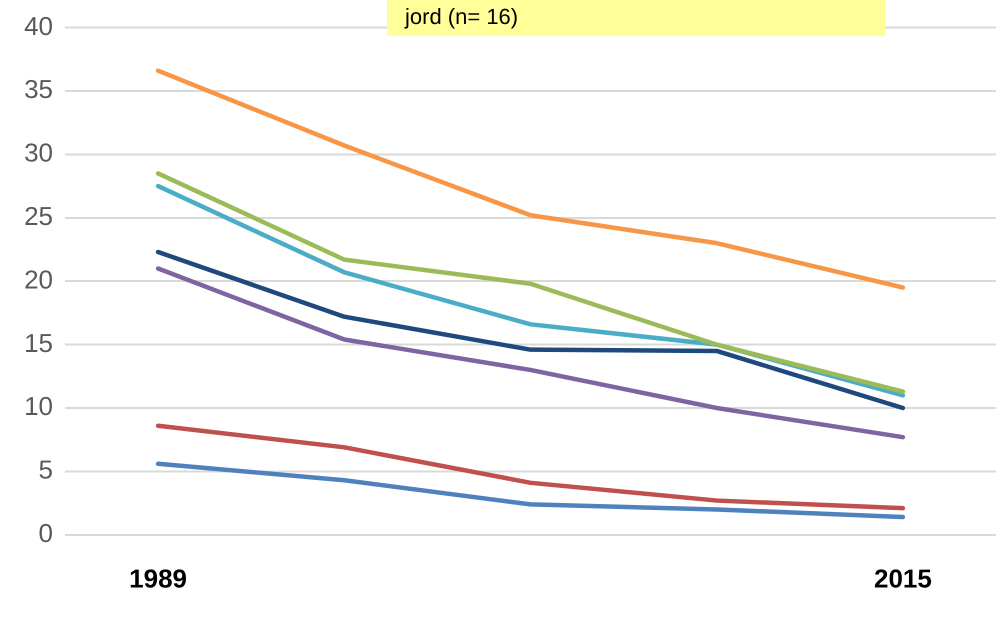  I want to click on x-tick-label: 2015, so click(903, 579).